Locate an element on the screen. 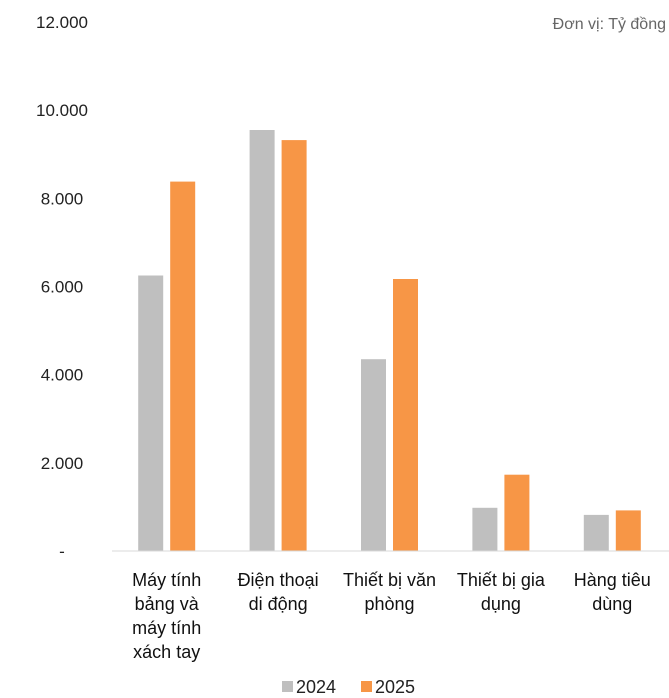  category-label: Thiết bị gia is located at coordinates (501, 580).